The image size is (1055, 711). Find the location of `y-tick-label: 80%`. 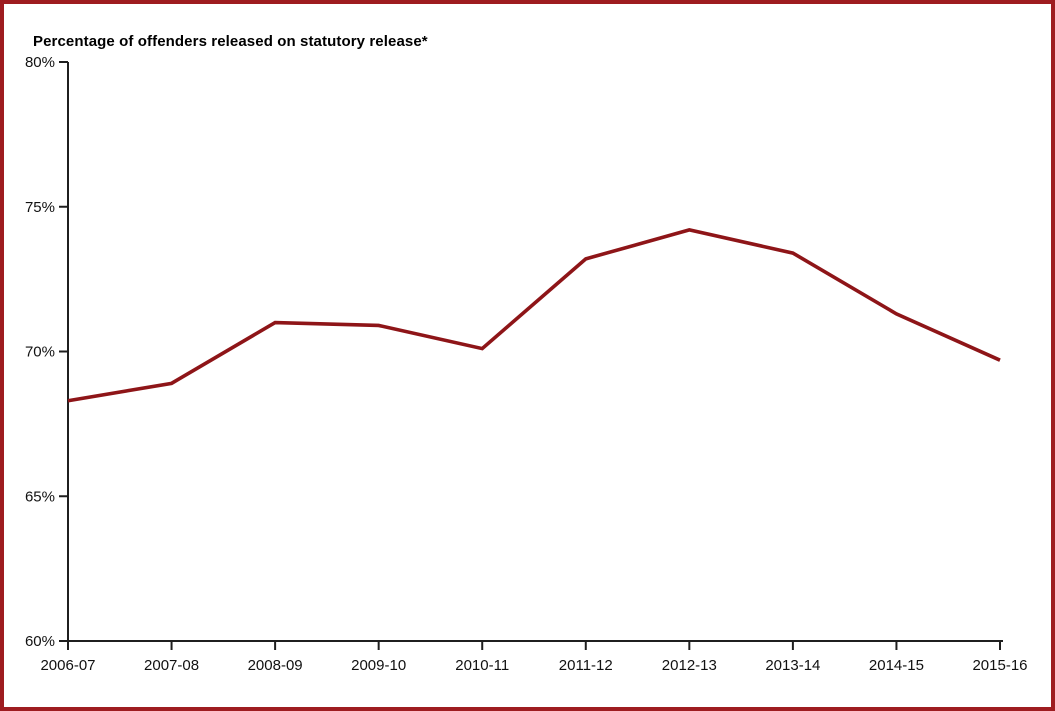

y-tick-label: 80% is located at coordinates (40, 62).